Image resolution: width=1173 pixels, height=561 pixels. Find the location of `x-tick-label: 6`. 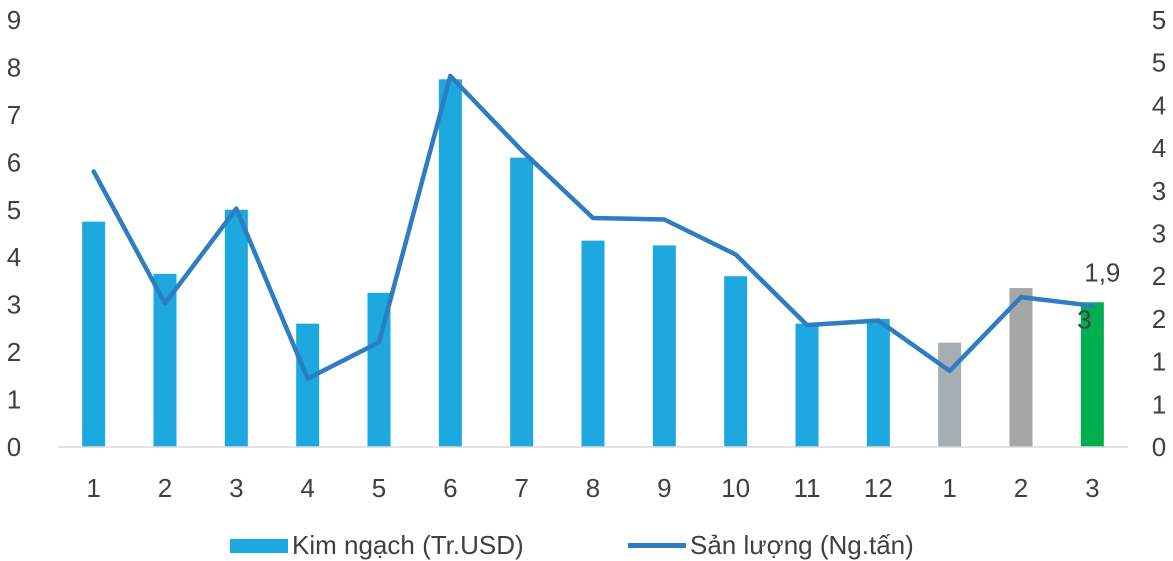

x-tick-label: 6 is located at coordinates (450, 488).